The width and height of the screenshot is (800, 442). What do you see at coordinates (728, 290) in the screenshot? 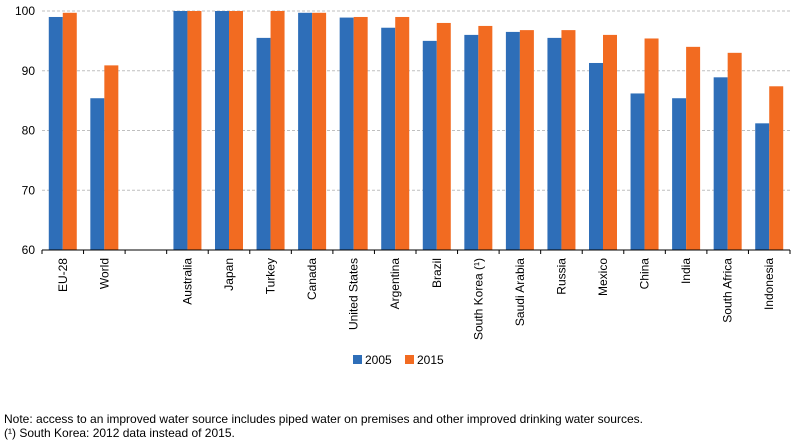
I see `x-category-label: South Africa` at bounding box center [728, 290].